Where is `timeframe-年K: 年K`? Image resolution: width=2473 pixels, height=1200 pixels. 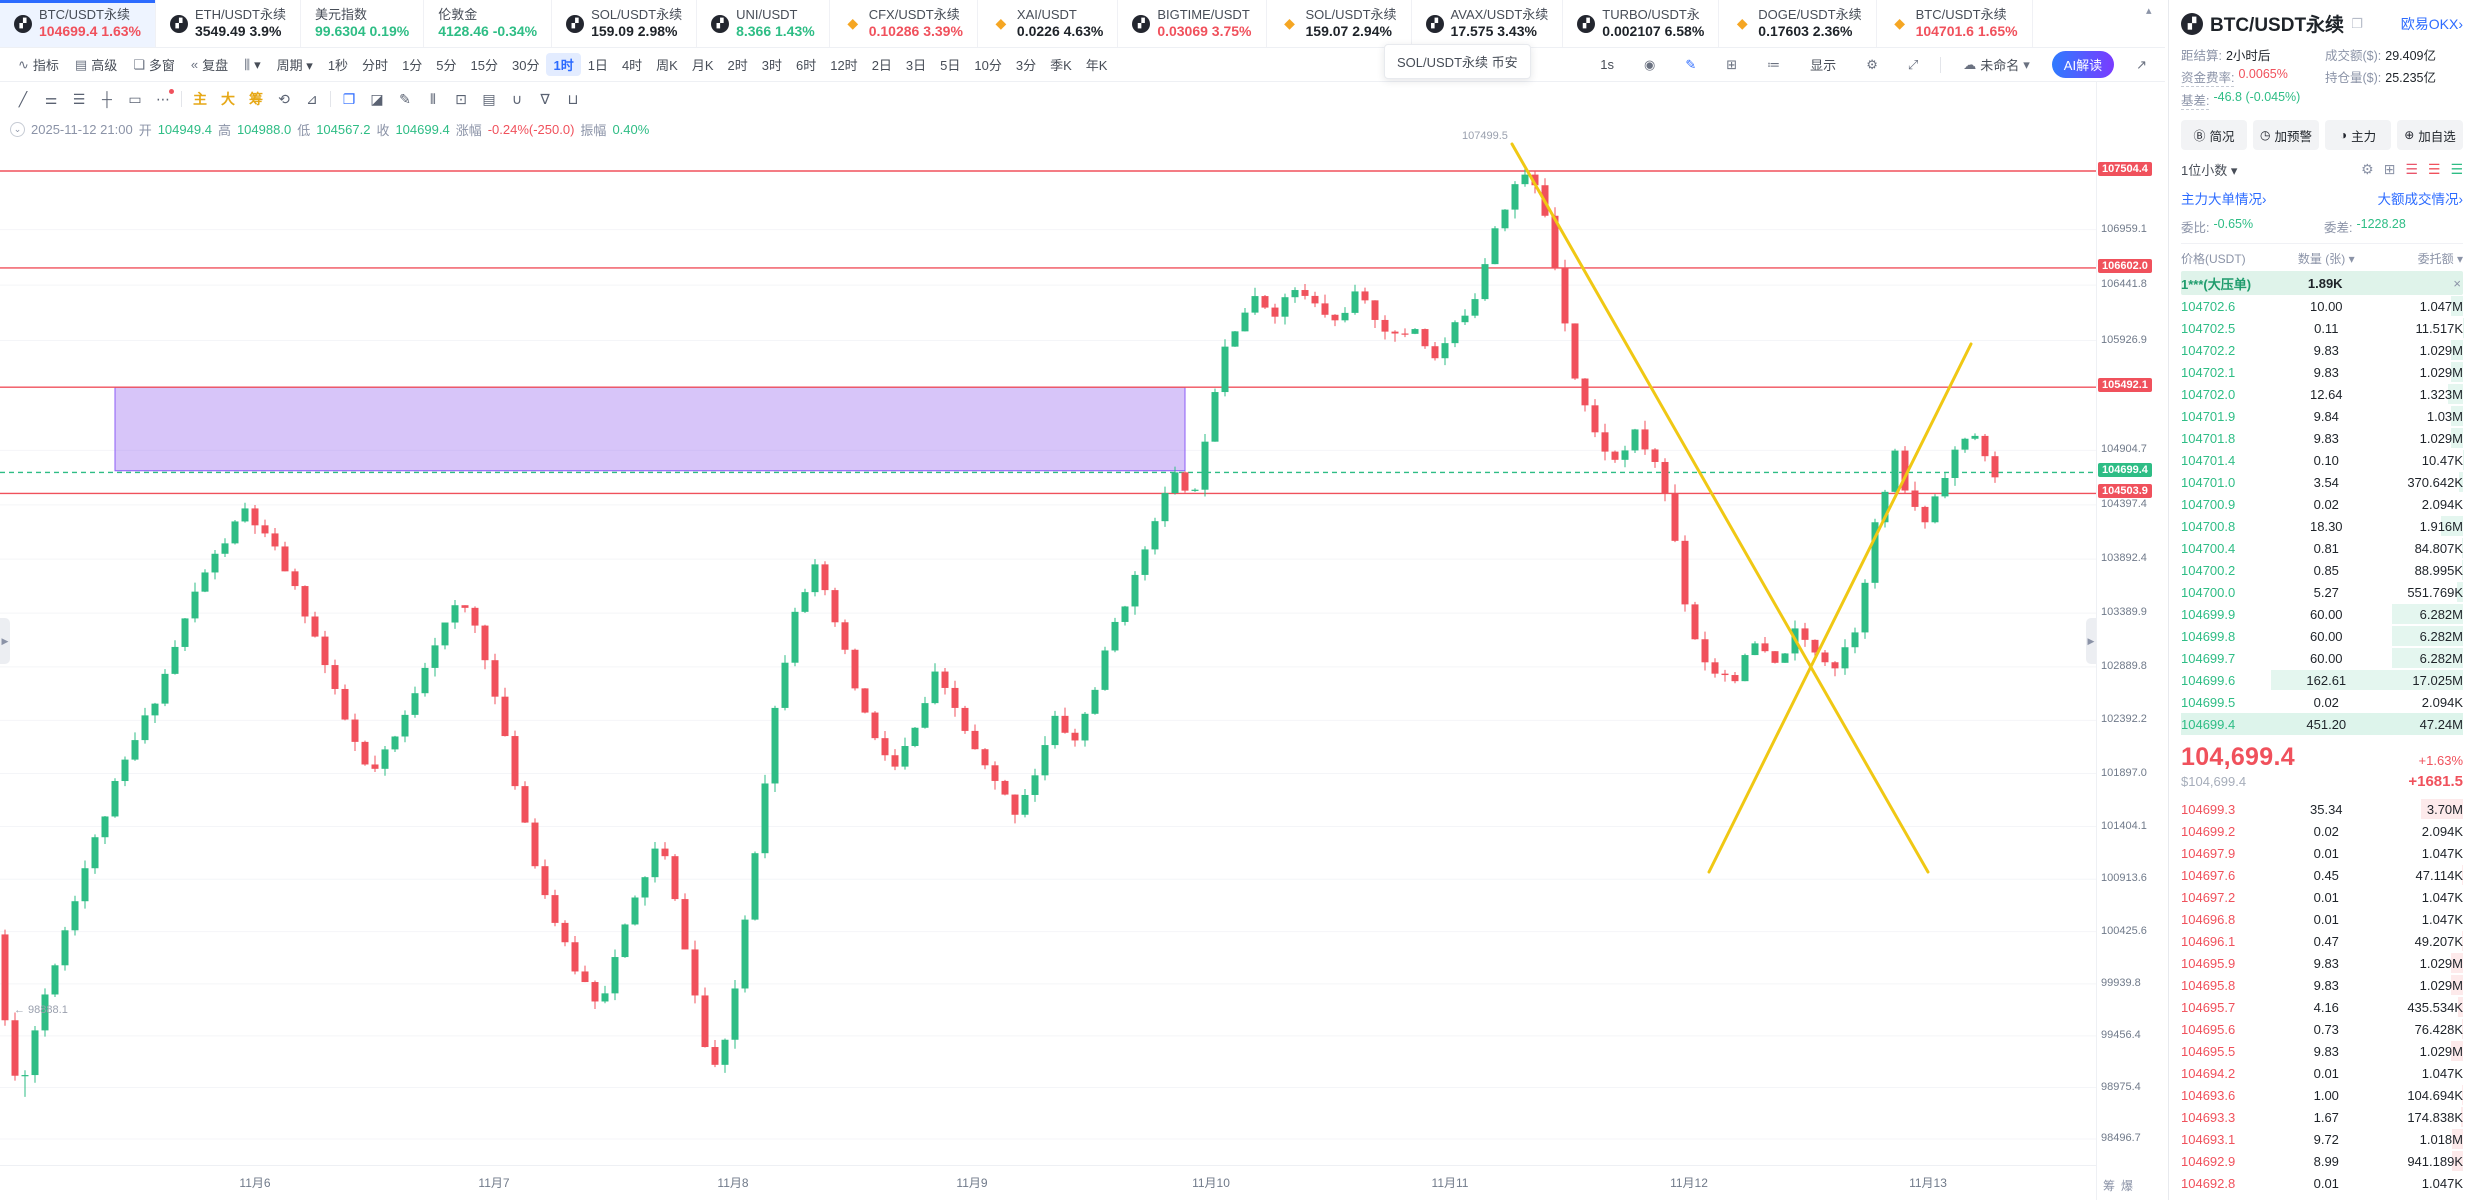 timeframe-年K: 年K is located at coordinates (1096, 65).